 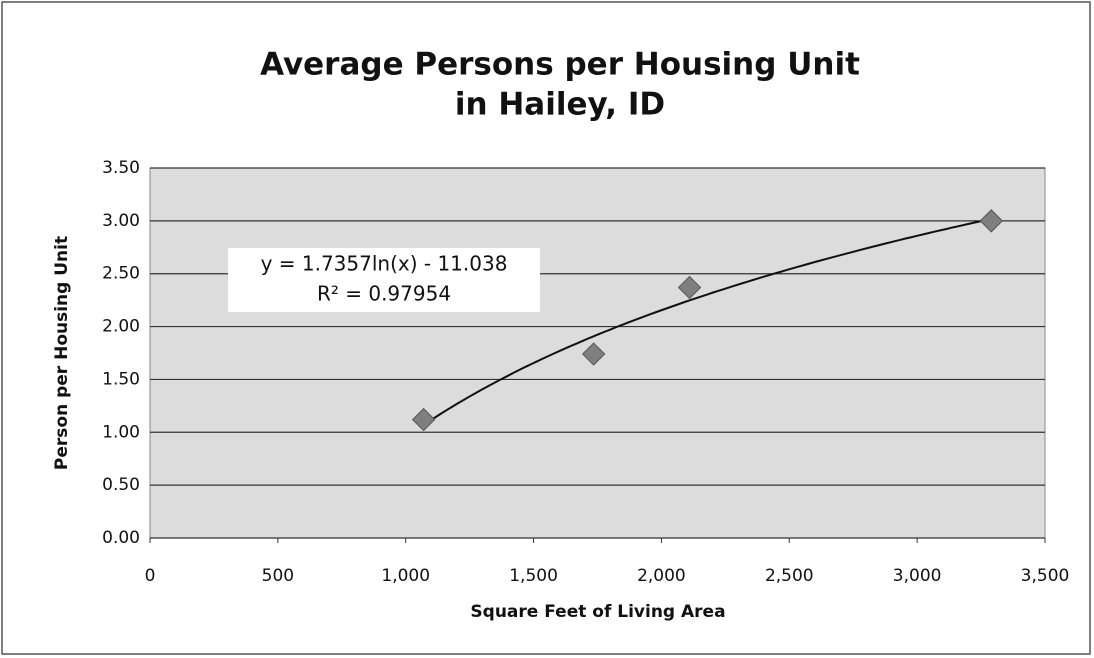 I want to click on trendline-r-squared: R² = 0.97954, so click(x=384, y=294).